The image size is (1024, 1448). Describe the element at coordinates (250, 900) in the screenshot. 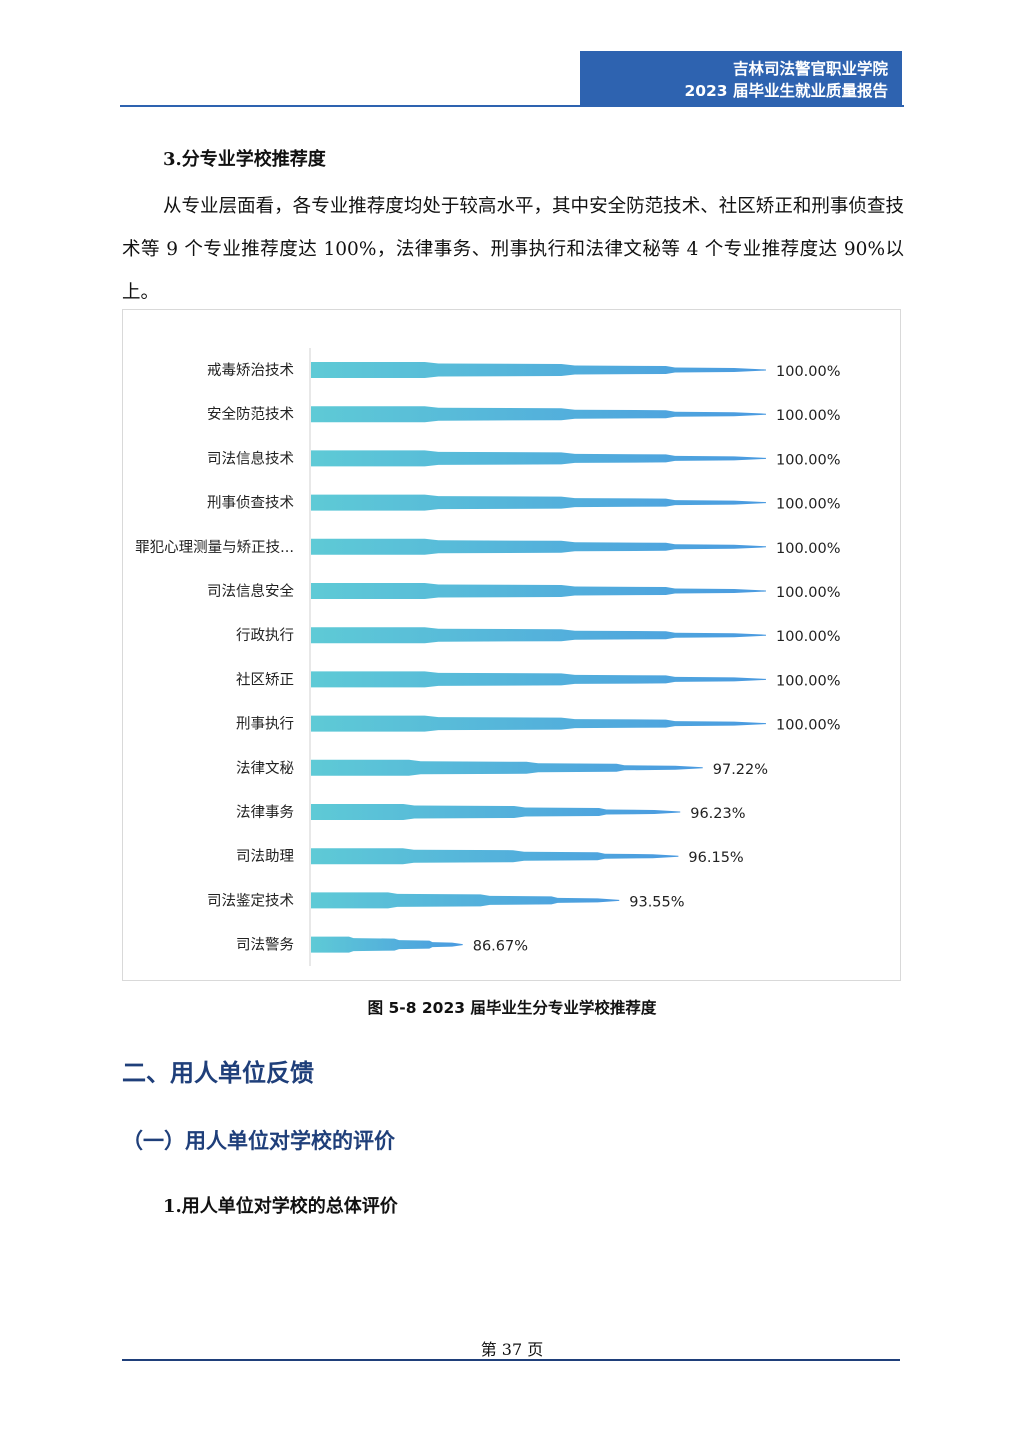

I see `category-label: 司法鉴定技术` at that location.